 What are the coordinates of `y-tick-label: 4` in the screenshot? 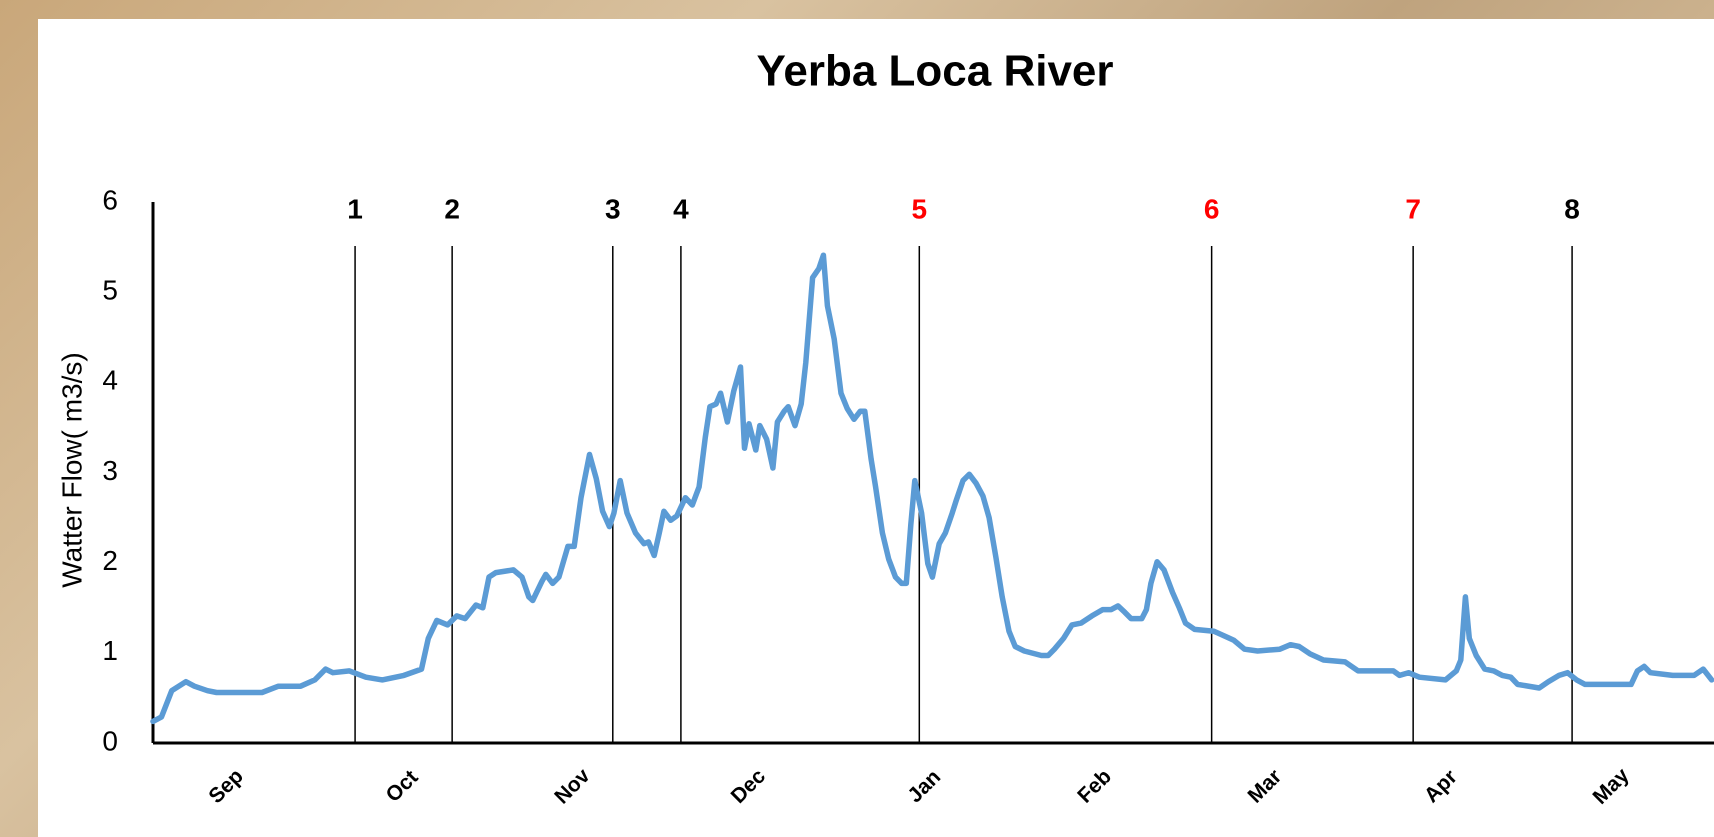 It's located at (110, 380).